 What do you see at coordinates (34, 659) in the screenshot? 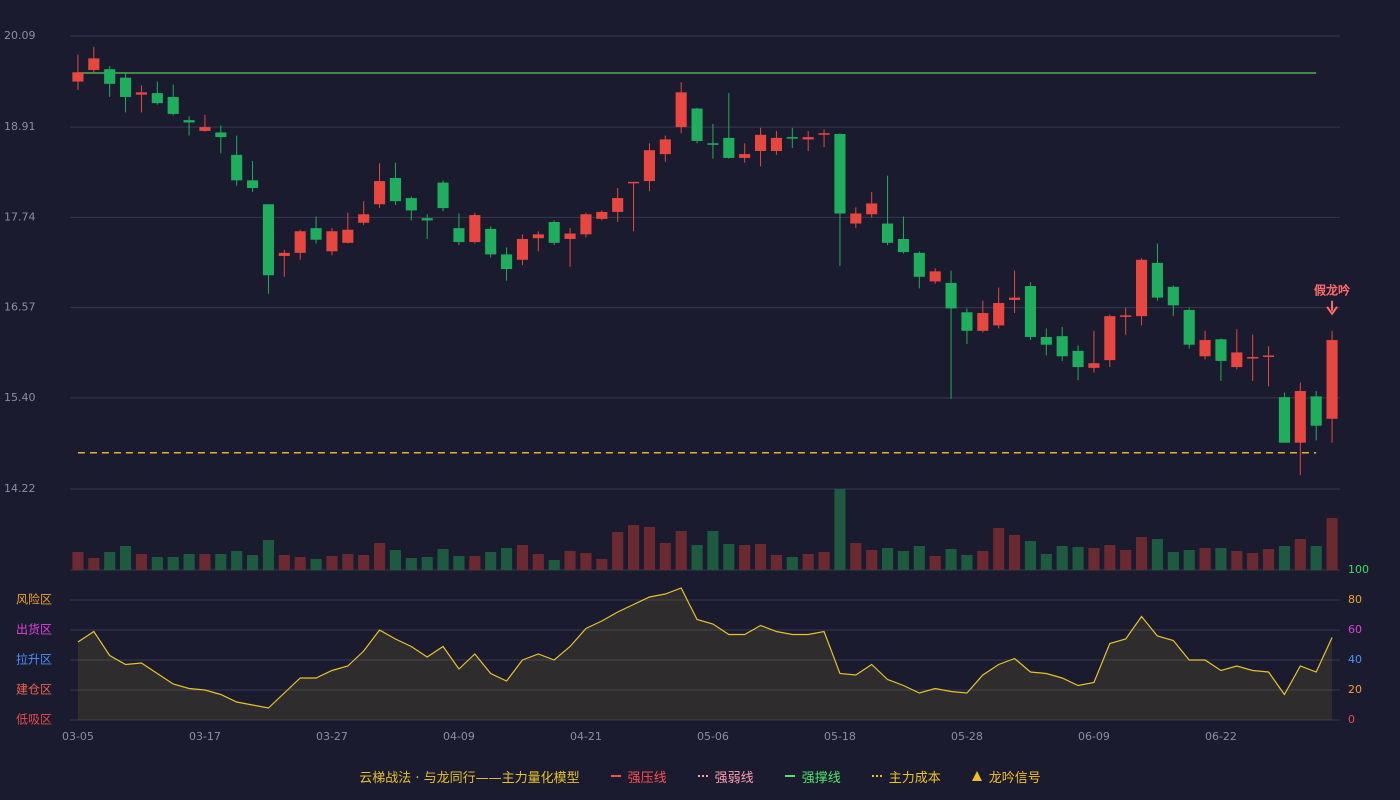
I see `zone-label: 拉升区` at bounding box center [34, 659].